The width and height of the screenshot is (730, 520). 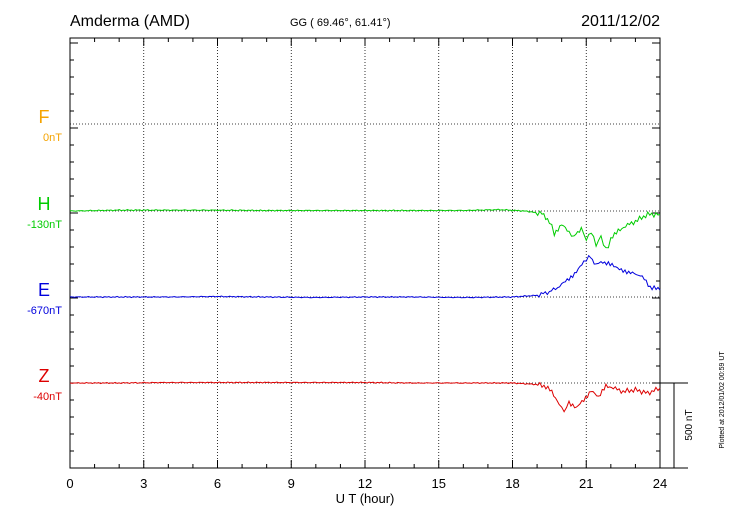 I want to click on station-coords: GG ( 69.46°, 61.41°), so click(x=340, y=23).